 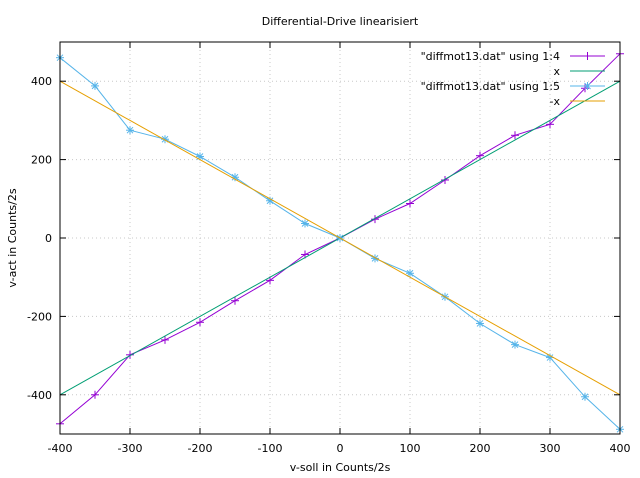 I want to click on x-axis-label: v-soll in Counts/2s, so click(x=340, y=467).